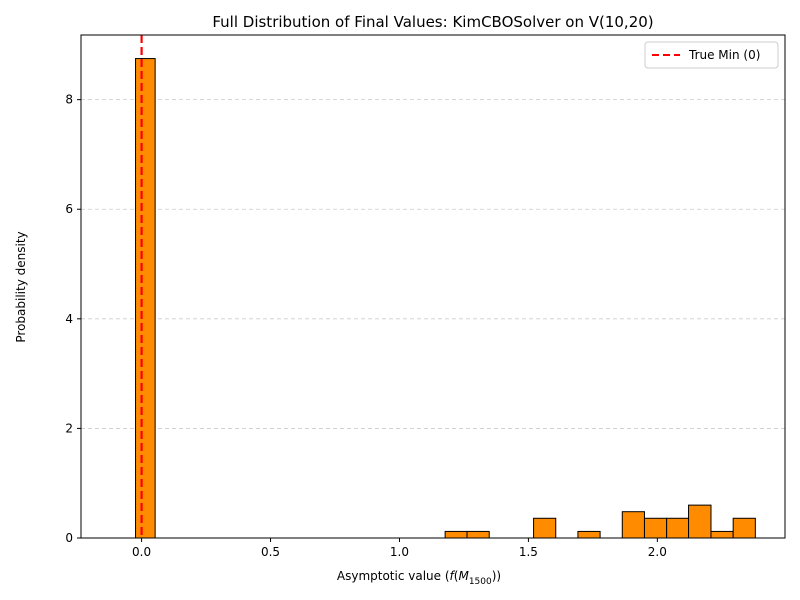 The image size is (800, 600). What do you see at coordinates (69, 319) in the screenshot?
I see `y-tick-label: 4` at bounding box center [69, 319].